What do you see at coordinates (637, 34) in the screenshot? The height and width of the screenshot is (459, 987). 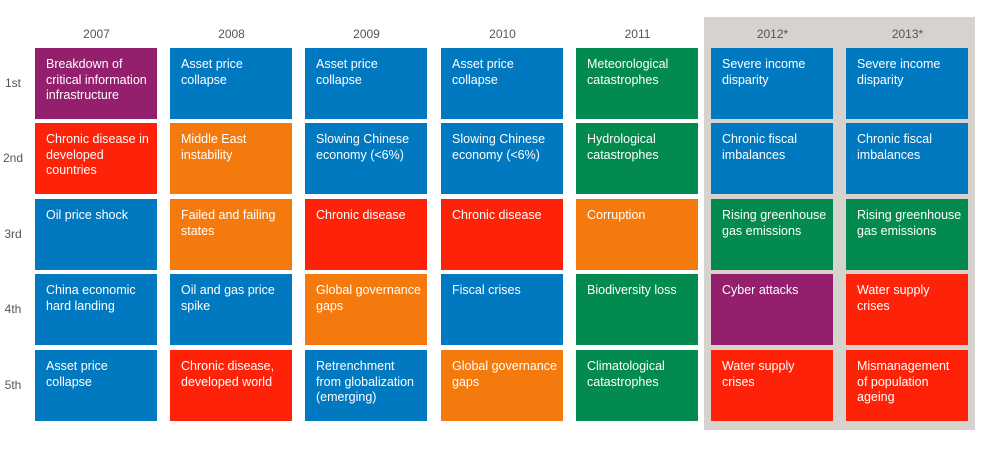 I see `column-header: 2011` at bounding box center [637, 34].